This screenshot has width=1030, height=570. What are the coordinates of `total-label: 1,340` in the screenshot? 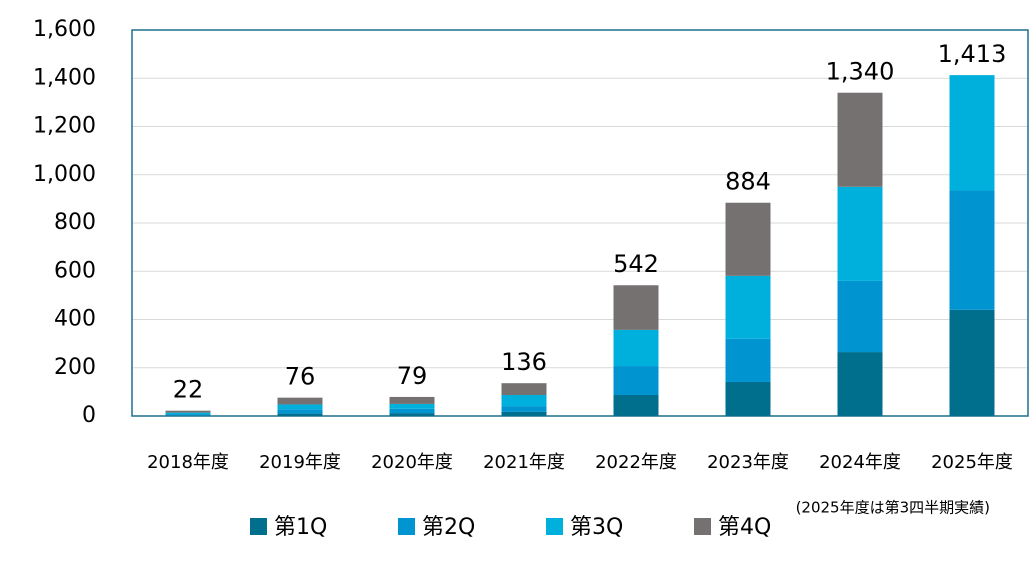 It's located at (860, 72).